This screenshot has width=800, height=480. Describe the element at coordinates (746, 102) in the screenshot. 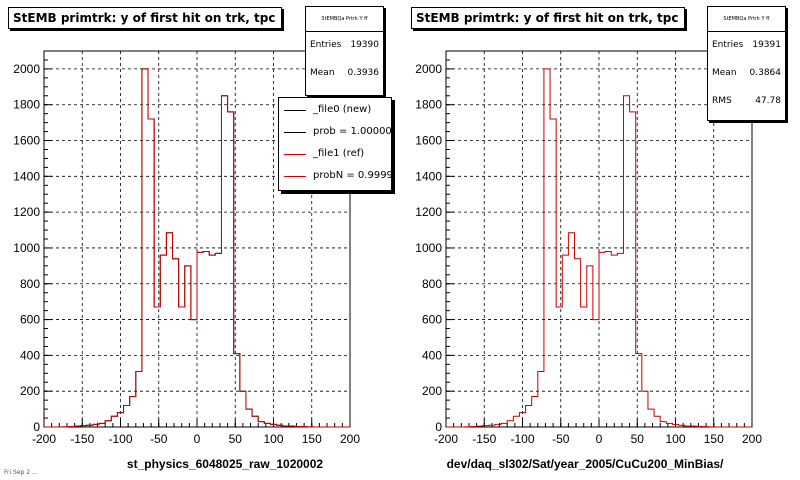

I see `stats-row-rms: RMS 47.78` at that location.